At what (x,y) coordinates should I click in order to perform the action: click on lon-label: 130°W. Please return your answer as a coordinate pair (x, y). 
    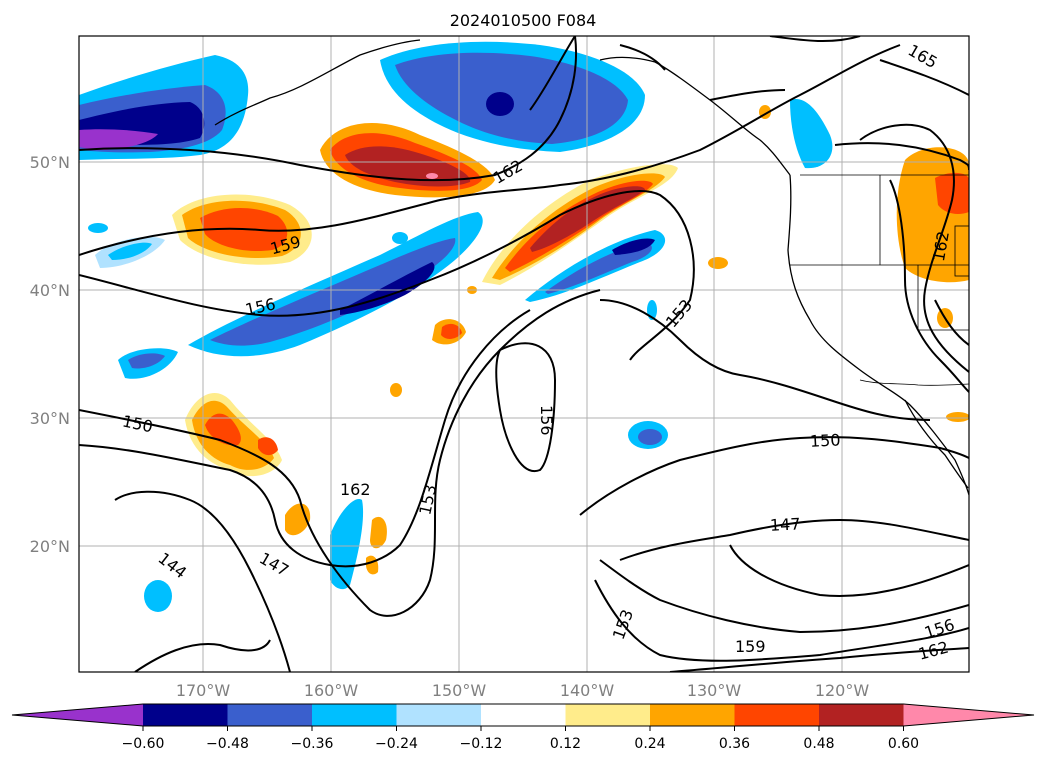
    Looking at the image, I should click on (714, 690).